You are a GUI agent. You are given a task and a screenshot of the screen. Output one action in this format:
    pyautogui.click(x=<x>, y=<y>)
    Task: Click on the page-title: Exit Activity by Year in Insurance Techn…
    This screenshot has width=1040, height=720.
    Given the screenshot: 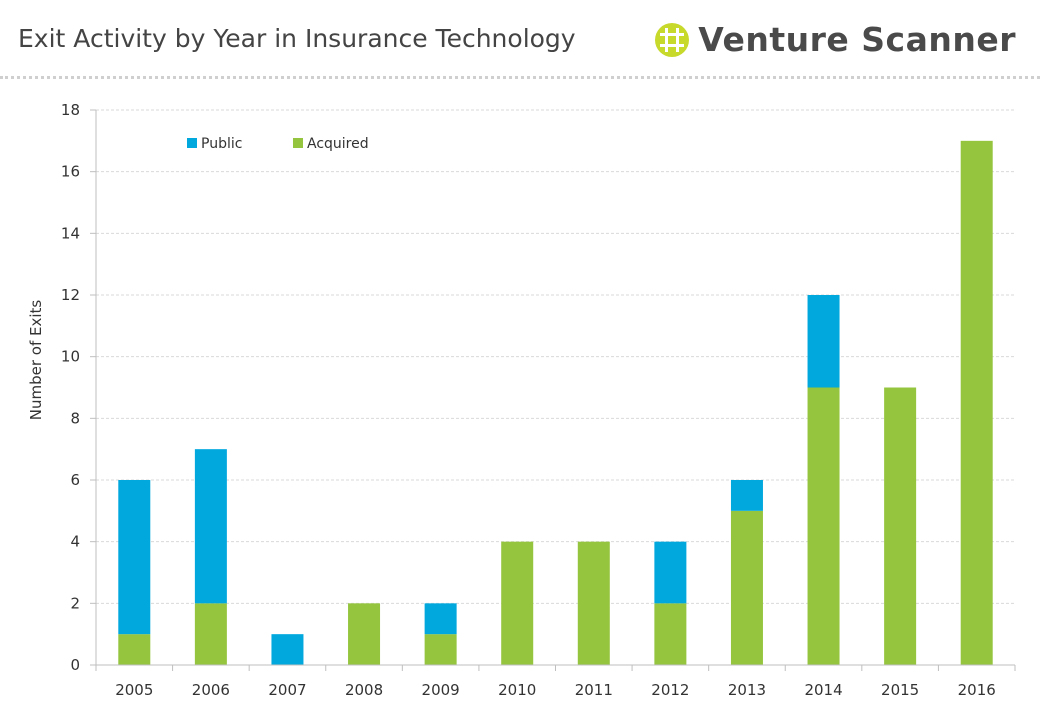 What is the action you would take?
    pyautogui.click(x=297, y=38)
    